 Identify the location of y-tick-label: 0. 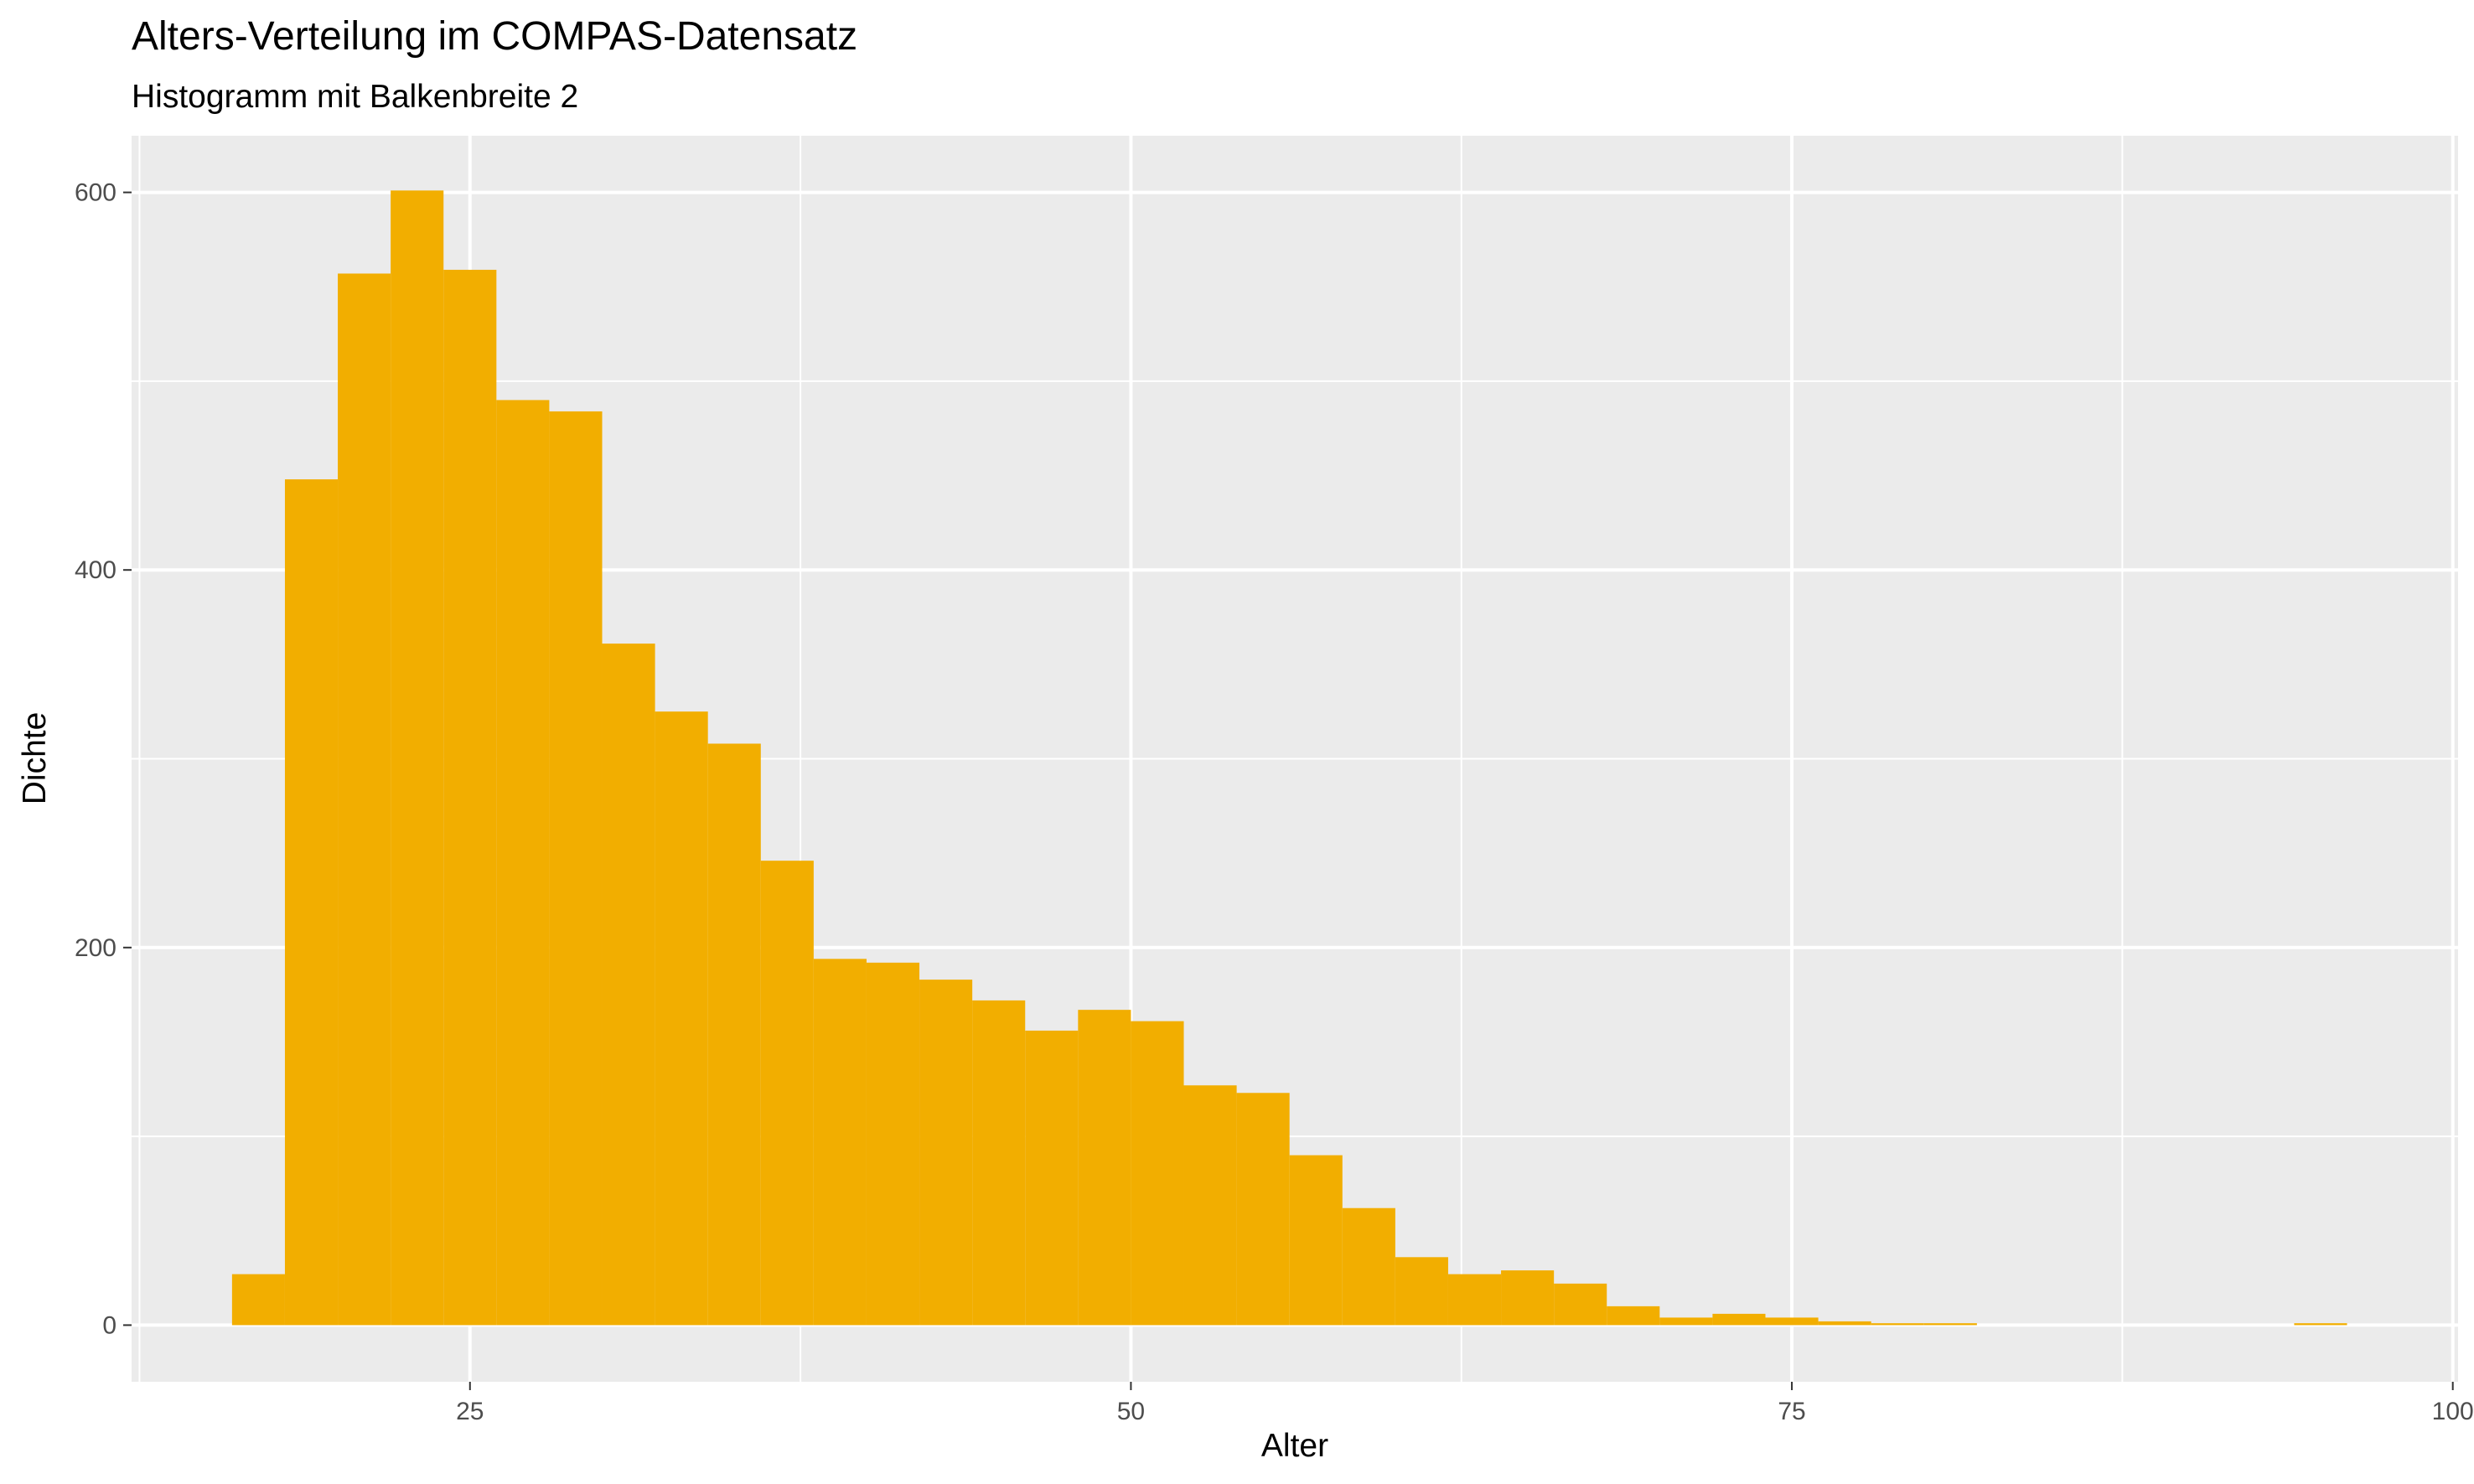
(109, 1325).